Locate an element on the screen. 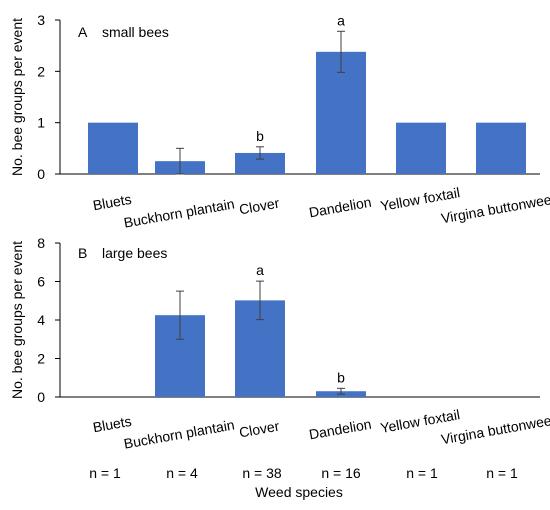 The height and width of the screenshot is (510, 550). panel-b-y-axis-label: No. bee groups per event is located at coordinates (17, 320).